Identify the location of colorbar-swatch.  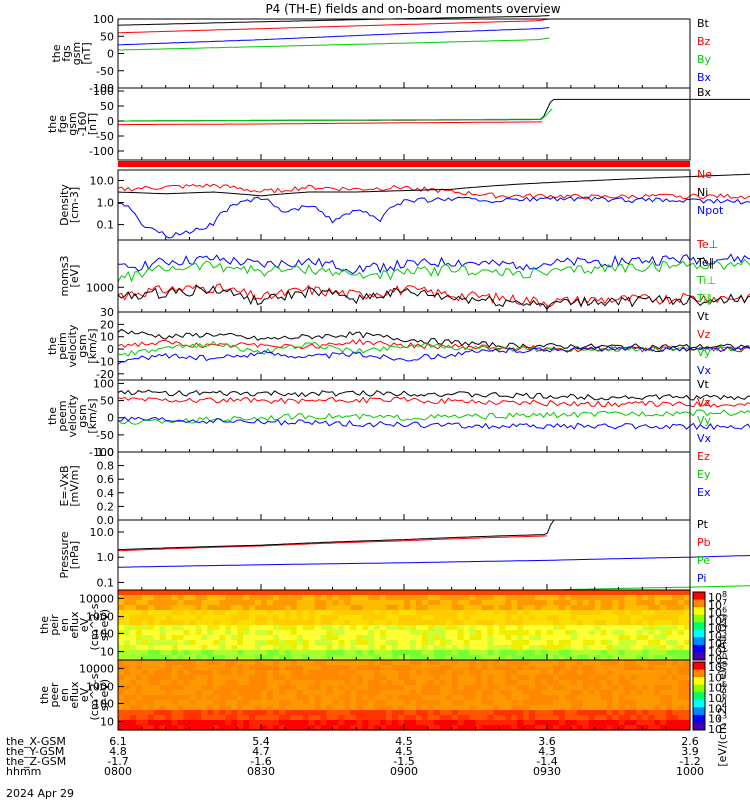
(699, 633).